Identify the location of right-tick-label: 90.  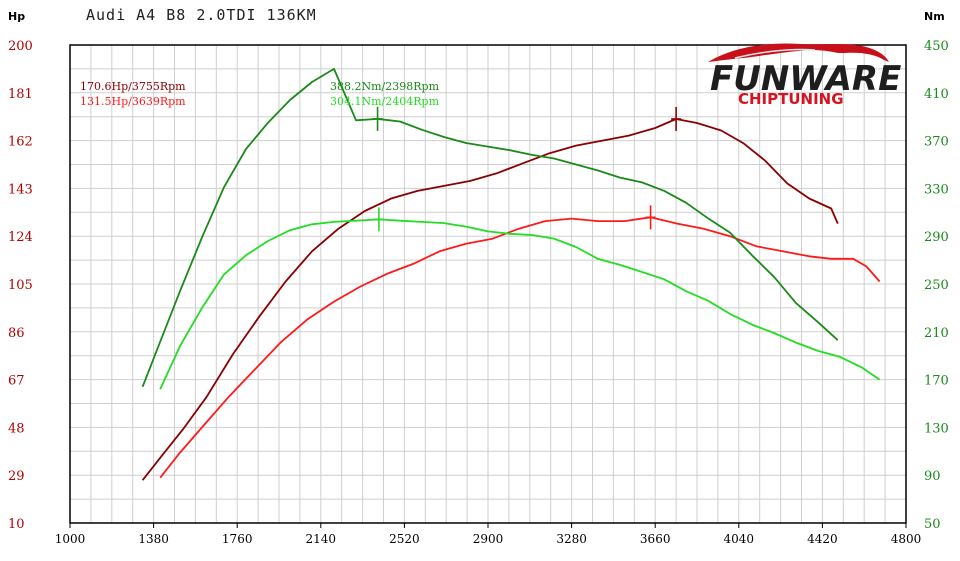
(932, 476).